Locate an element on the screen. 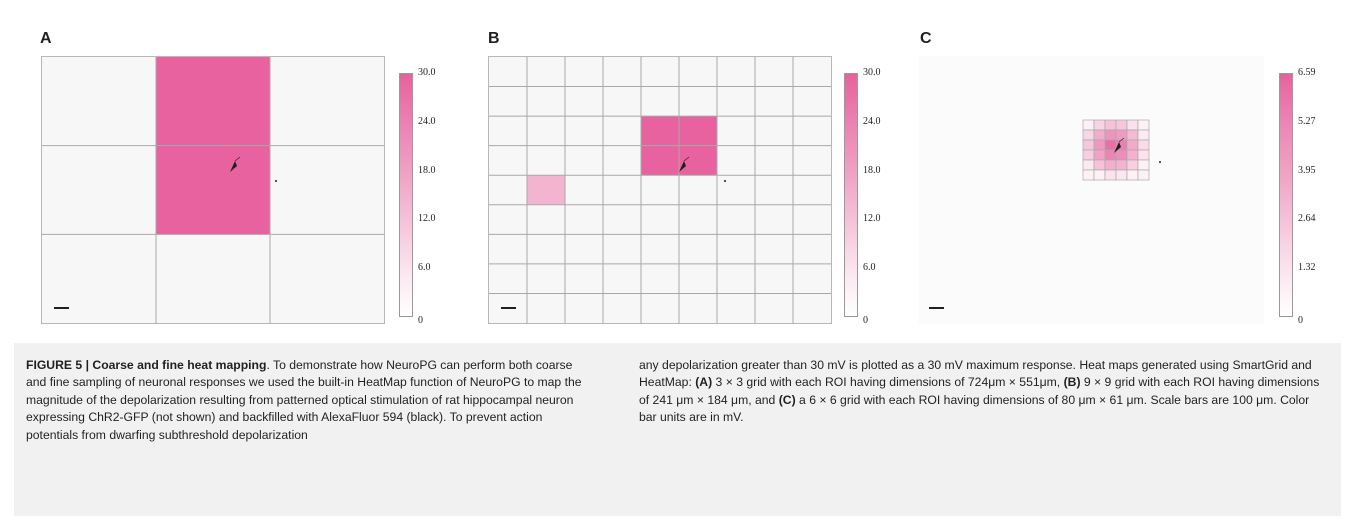 This screenshot has width=1355, height=519. panel-a-colorbar is located at coordinates (406, 195).